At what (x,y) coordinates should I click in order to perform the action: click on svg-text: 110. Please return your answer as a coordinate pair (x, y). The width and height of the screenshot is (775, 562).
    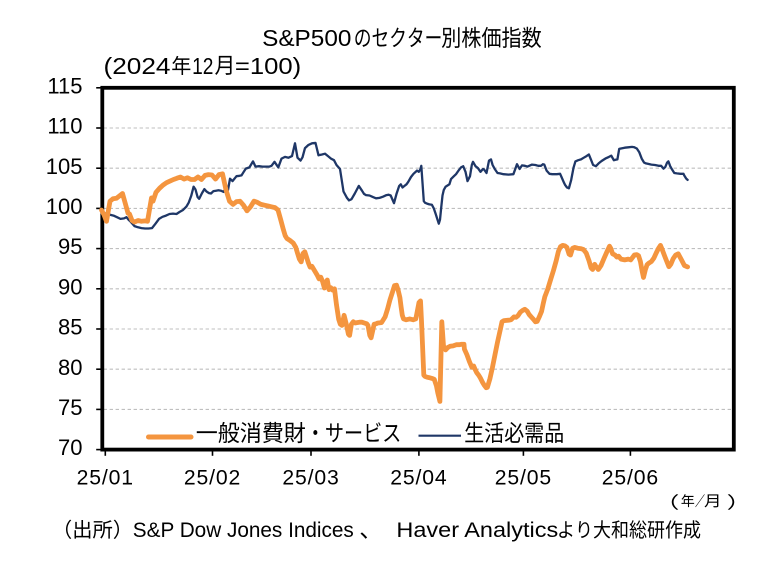
    Looking at the image, I should click on (64, 126).